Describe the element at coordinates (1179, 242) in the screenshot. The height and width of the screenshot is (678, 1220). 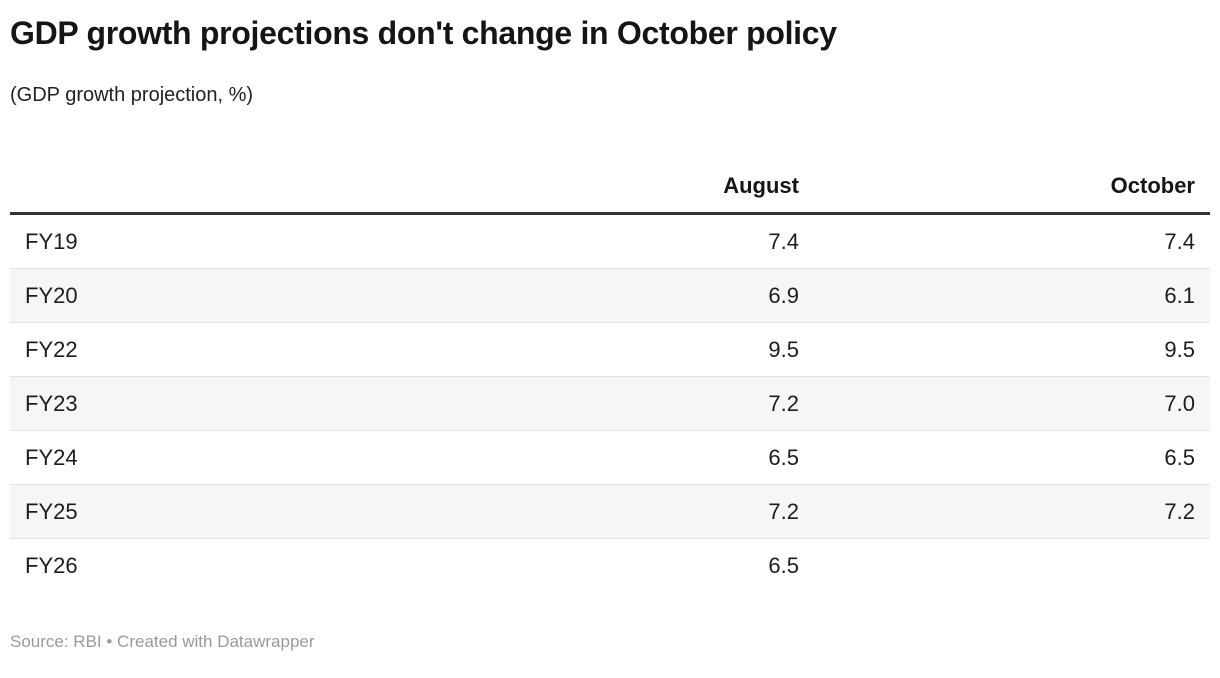
I see `october-value-cell: 7.4` at that location.